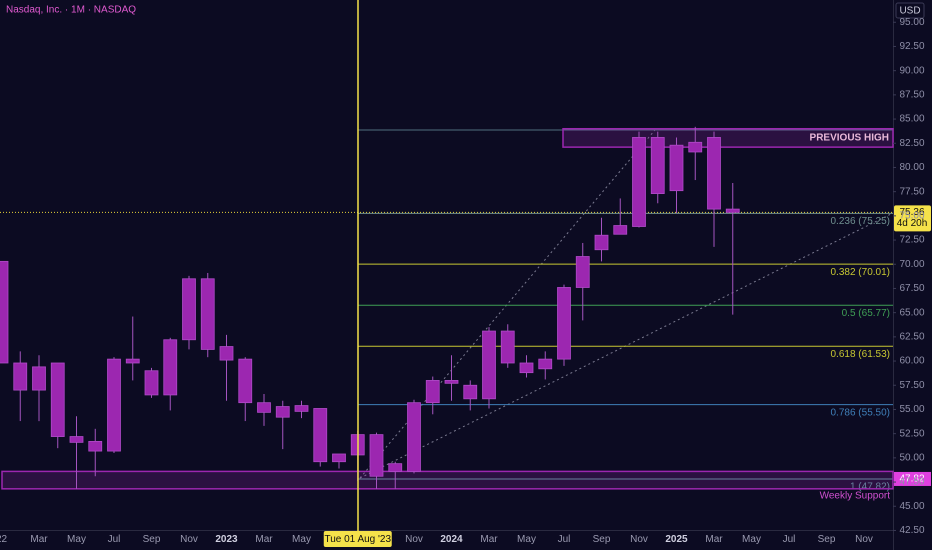  I want to click on y-tick-label: 47.50, so click(911, 482).